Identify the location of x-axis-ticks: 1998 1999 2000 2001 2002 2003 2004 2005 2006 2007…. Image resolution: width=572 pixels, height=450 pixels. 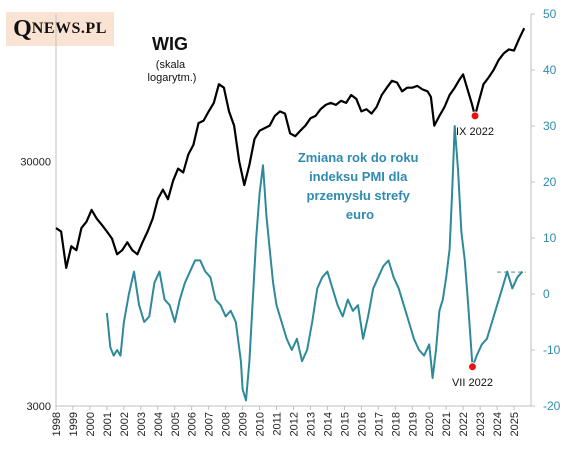
(286, 421).